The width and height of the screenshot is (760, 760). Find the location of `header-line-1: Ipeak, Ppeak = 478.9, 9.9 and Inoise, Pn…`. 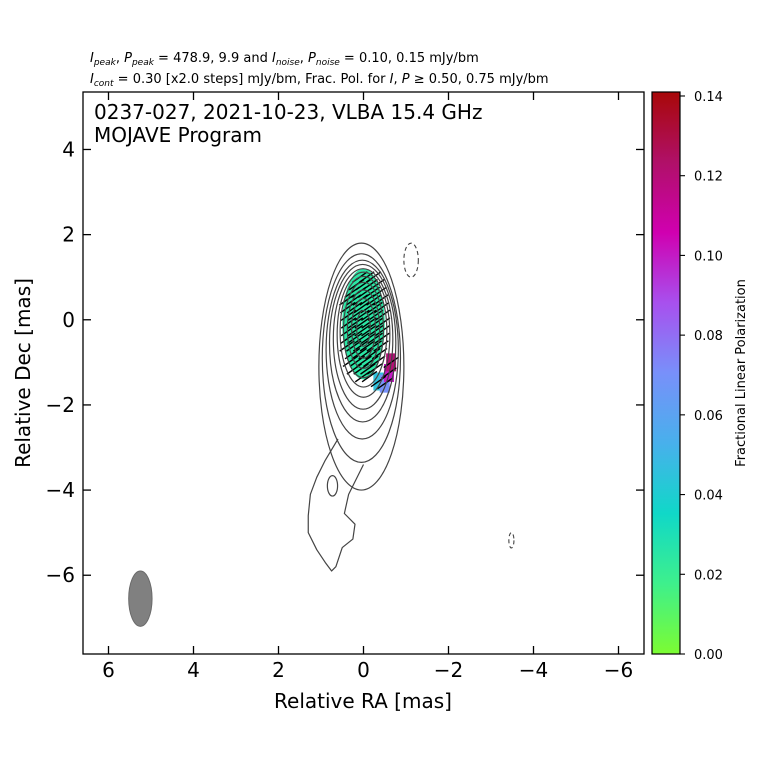

header-line-1: Ipeak, Ppeak = 478.9, 9.9 and Inoise, Pn… is located at coordinates (284, 59).